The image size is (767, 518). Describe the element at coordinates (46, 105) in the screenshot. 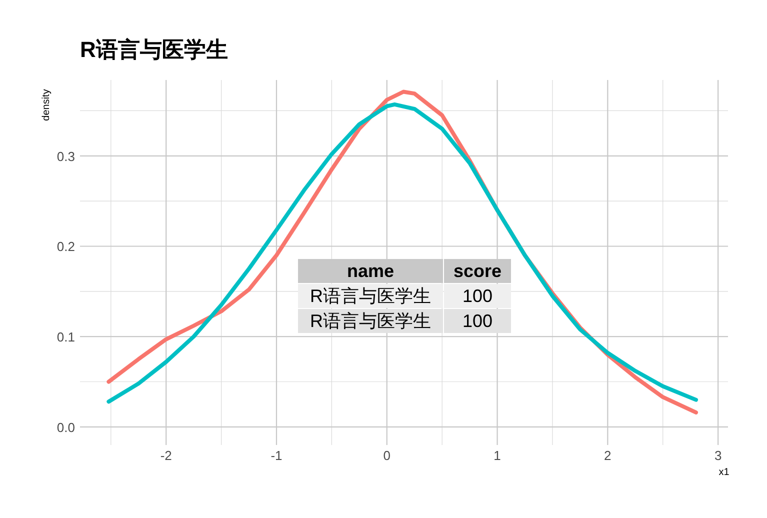

I see `y-axis-title: density` at that location.